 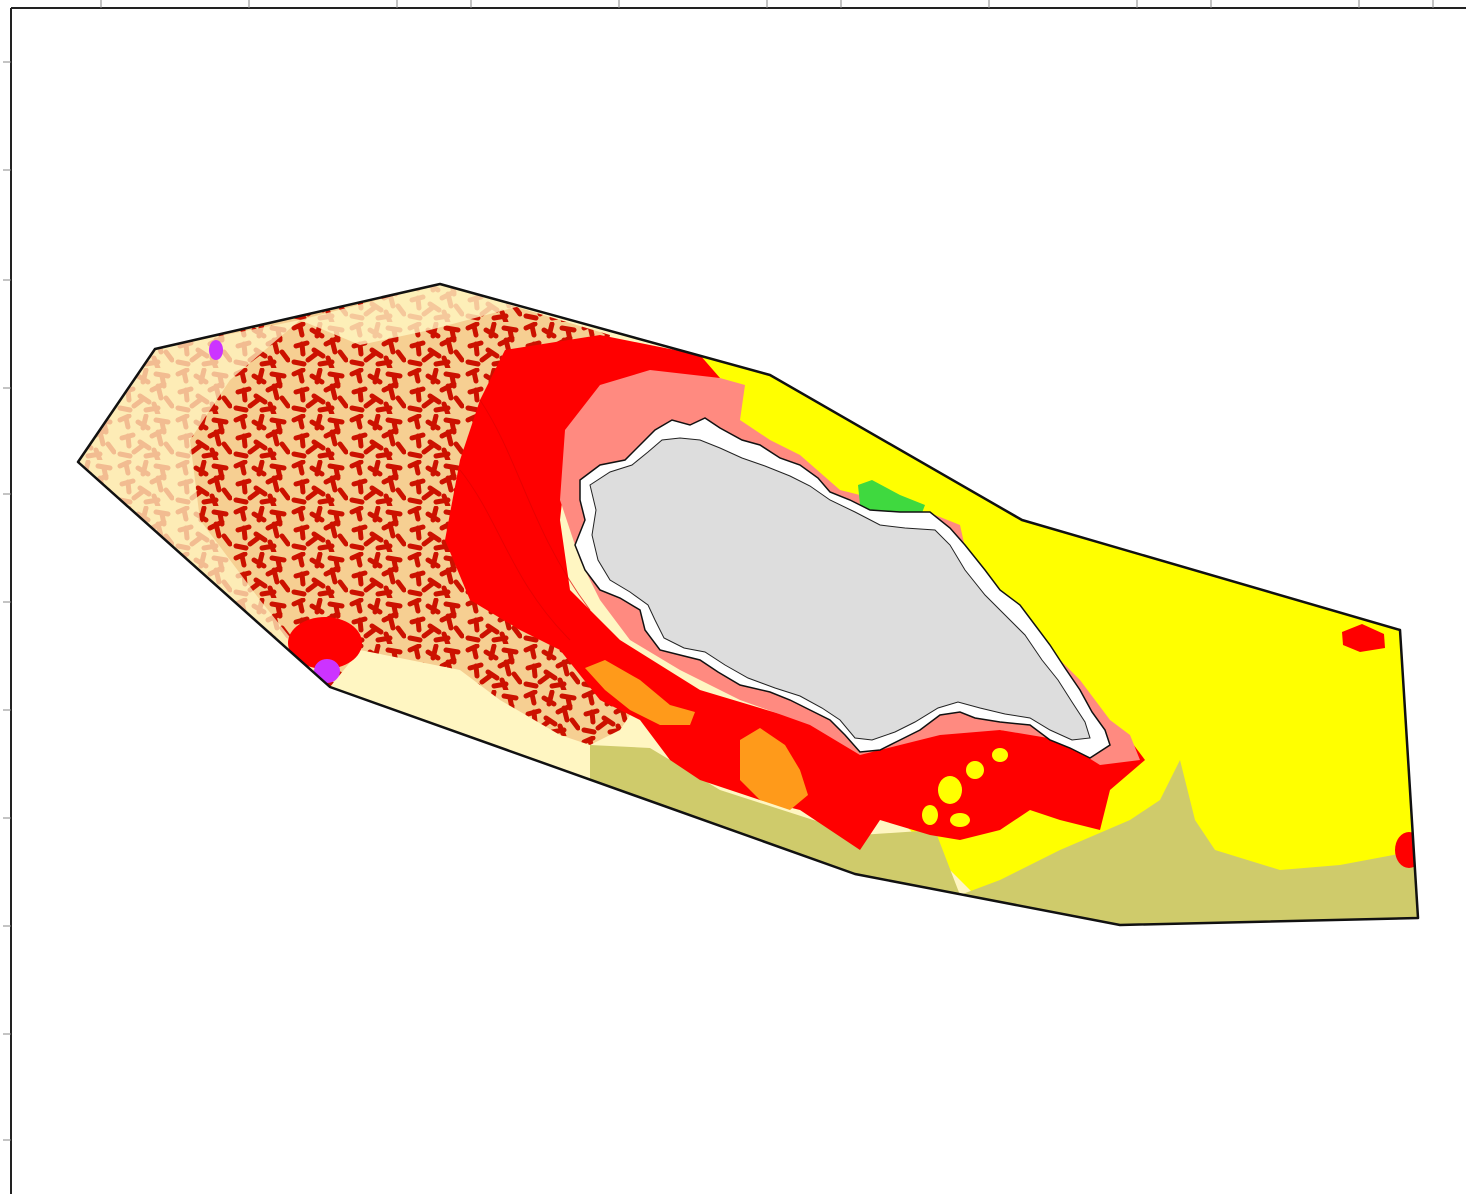 I want to click on cream-north-edge, so click(x=410, y=314).